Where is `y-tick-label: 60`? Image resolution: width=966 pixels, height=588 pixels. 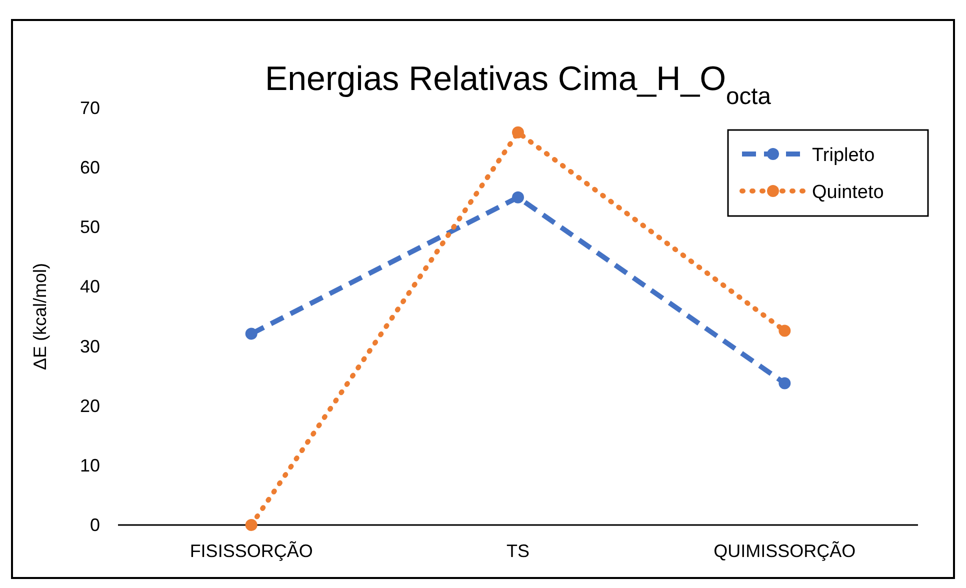 y-tick-label: 60 is located at coordinates (90, 168).